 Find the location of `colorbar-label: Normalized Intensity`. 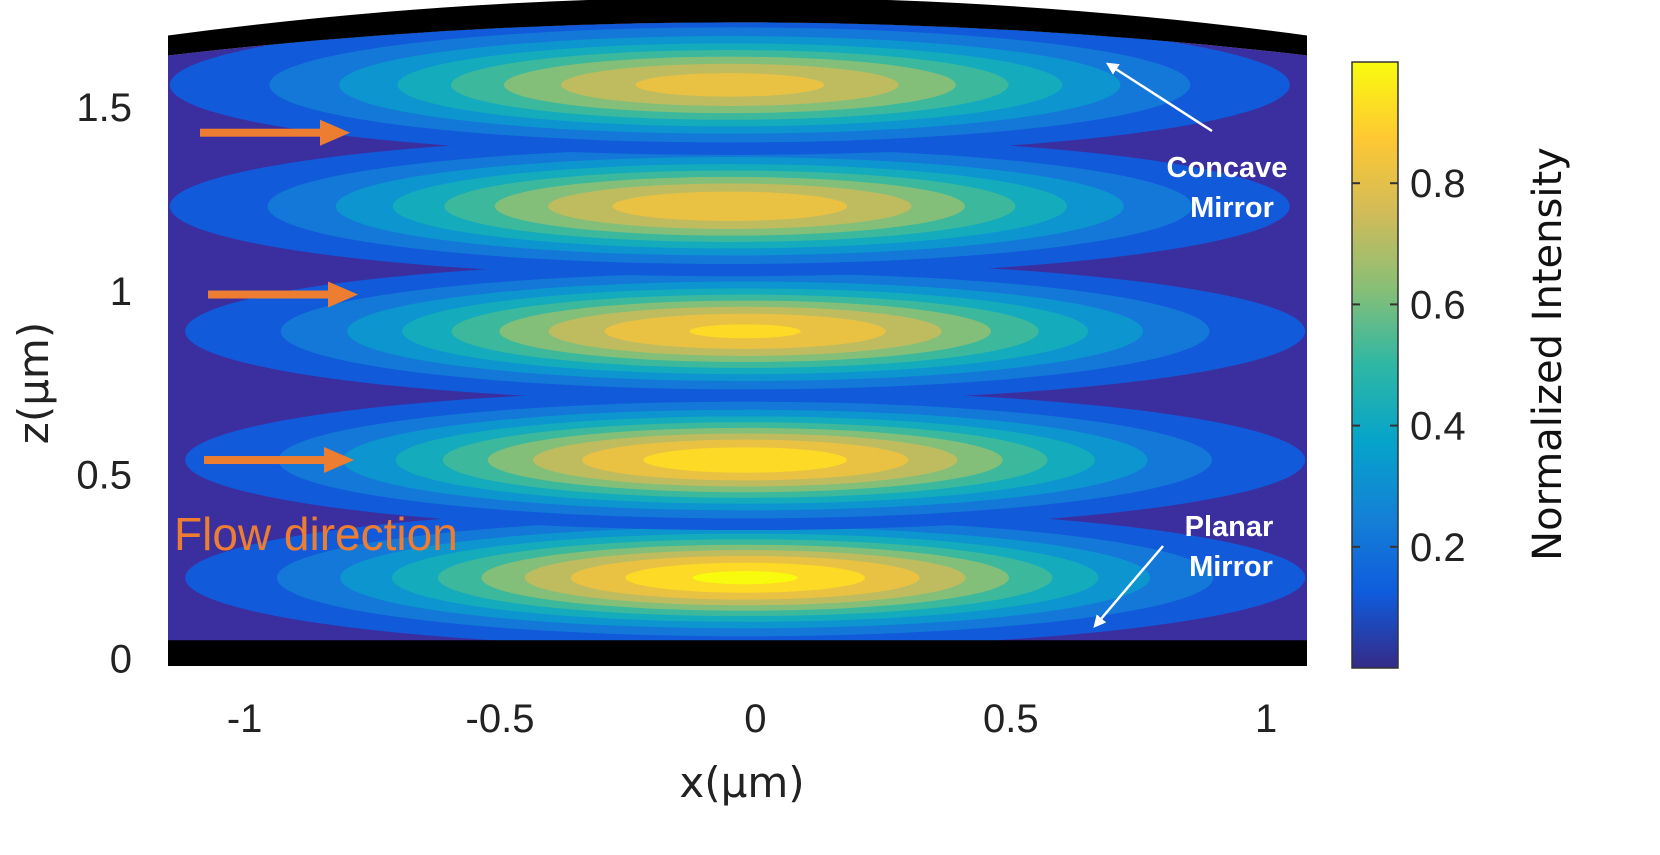

colorbar-label: Normalized Intensity is located at coordinates (1548, 354).